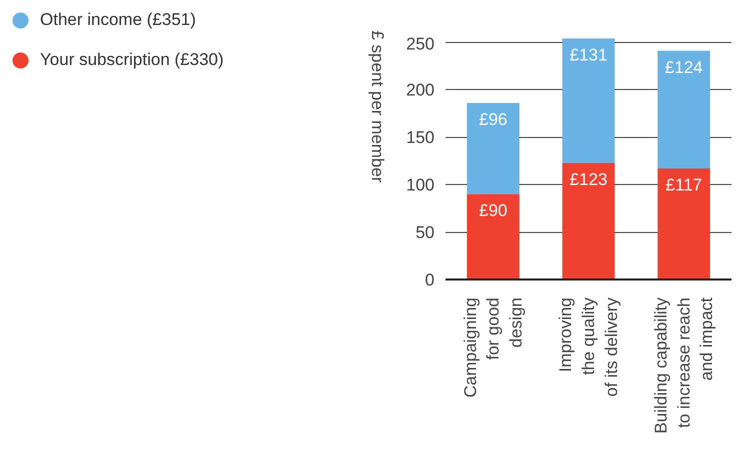 The height and width of the screenshot is (451, 738). I want to click on legend-label: Other income (£351), so click(118, 20).